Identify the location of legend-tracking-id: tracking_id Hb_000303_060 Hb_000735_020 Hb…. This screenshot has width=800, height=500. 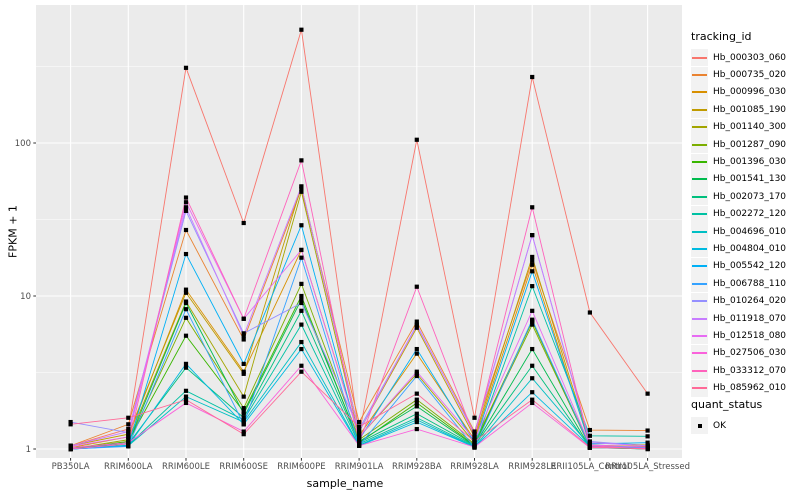
(745, 213).